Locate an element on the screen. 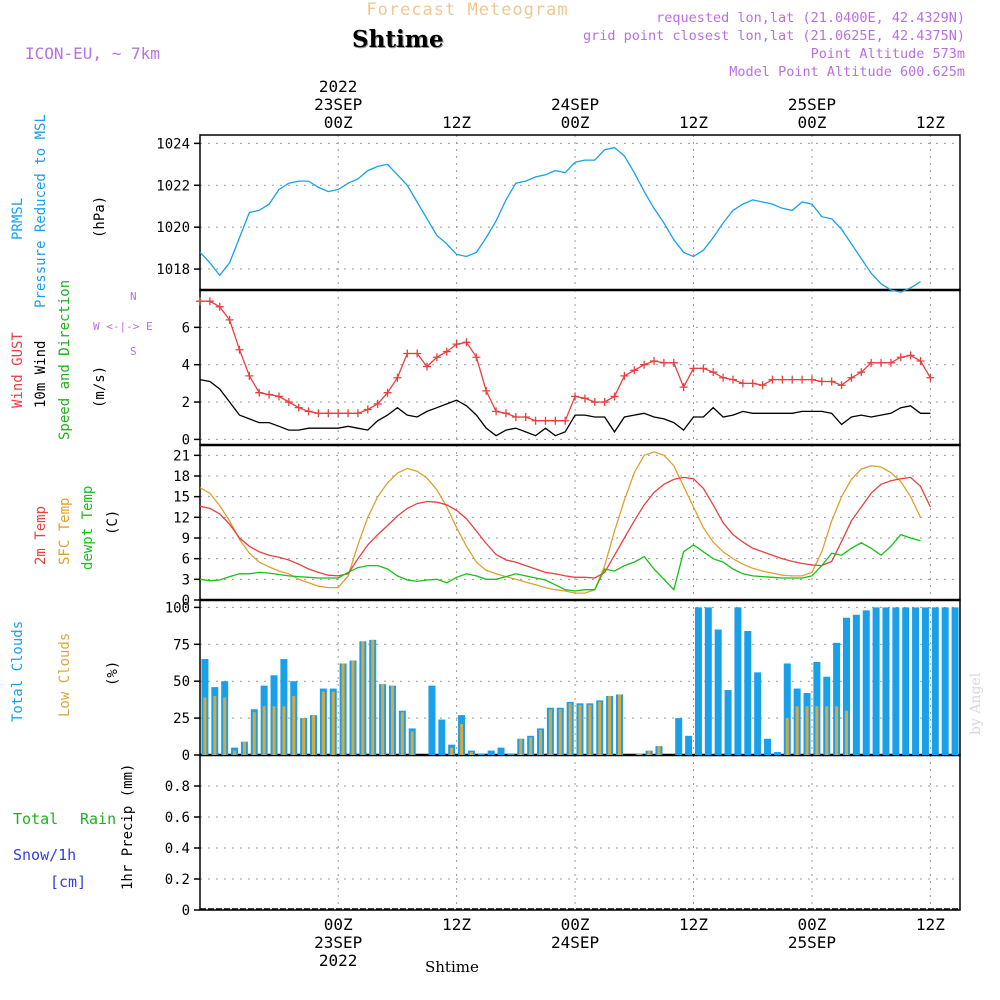  y-tick-label: 100 is located at coordinates (177, 608).